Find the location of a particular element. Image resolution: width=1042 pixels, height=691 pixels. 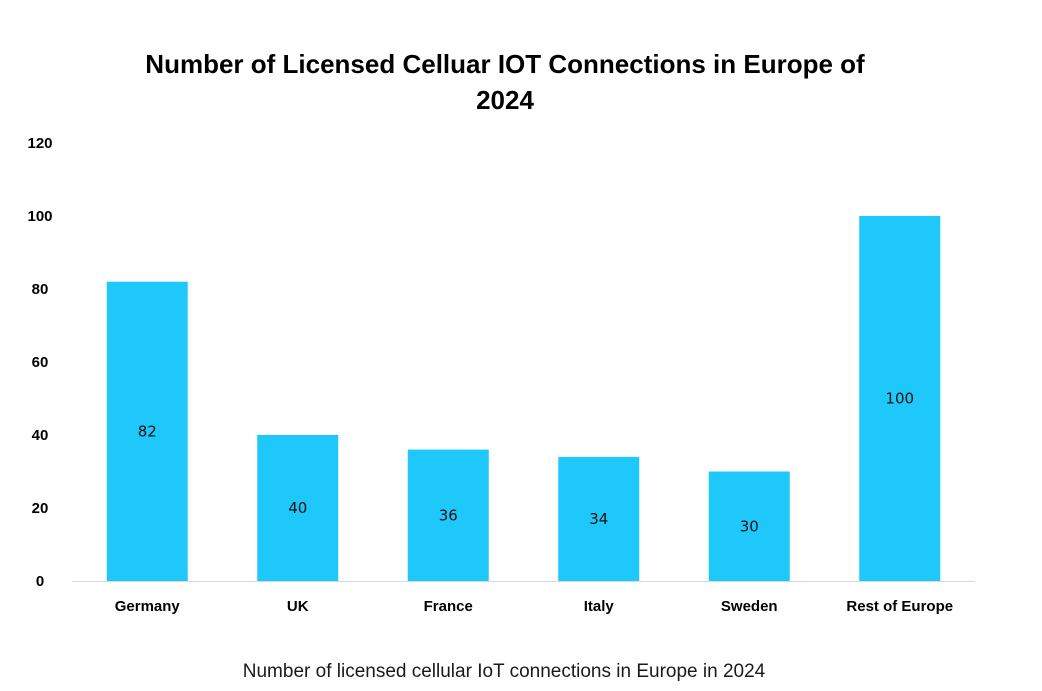

bar-data-label: 36 is located at coordinates (448, 515).